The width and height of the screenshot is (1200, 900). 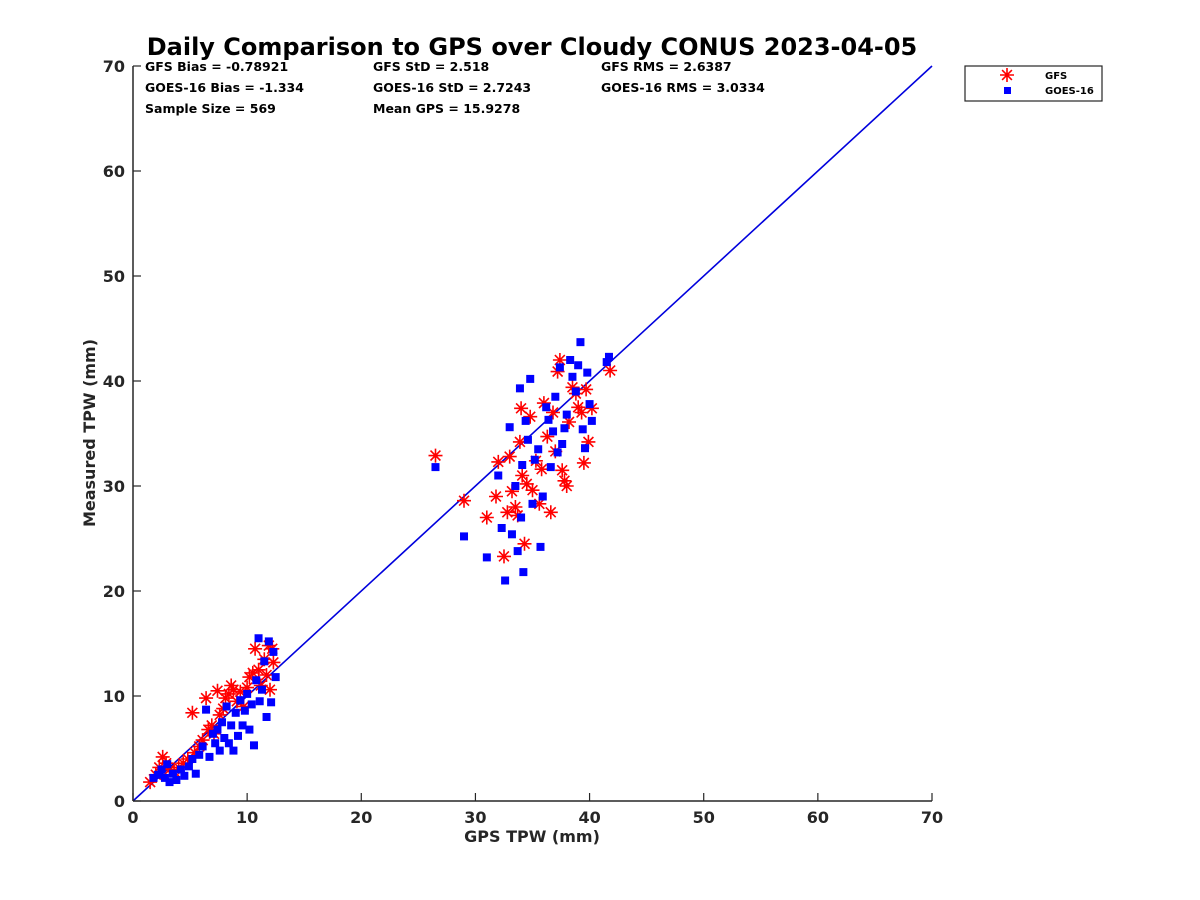 What do you see at coordinates (114, 696) in the screenshot?
I see `y-tick-label: 10` at bounding box center [114, 696].